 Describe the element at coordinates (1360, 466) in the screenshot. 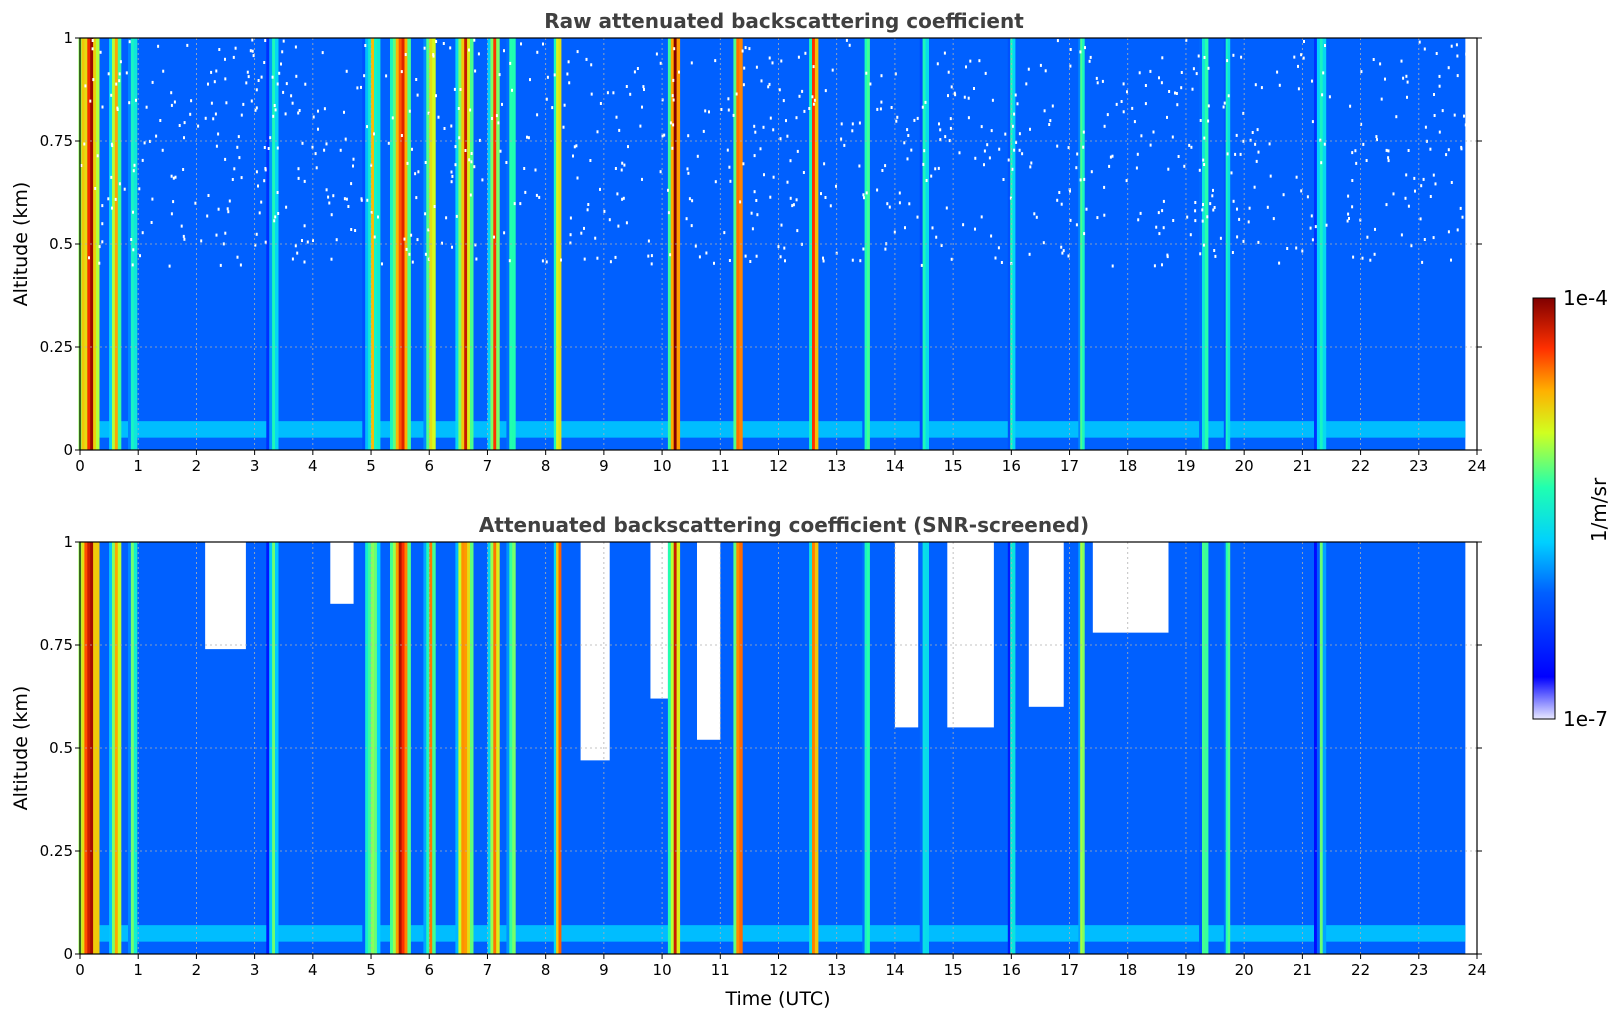

I see `x-tick-label: 22` at that location.